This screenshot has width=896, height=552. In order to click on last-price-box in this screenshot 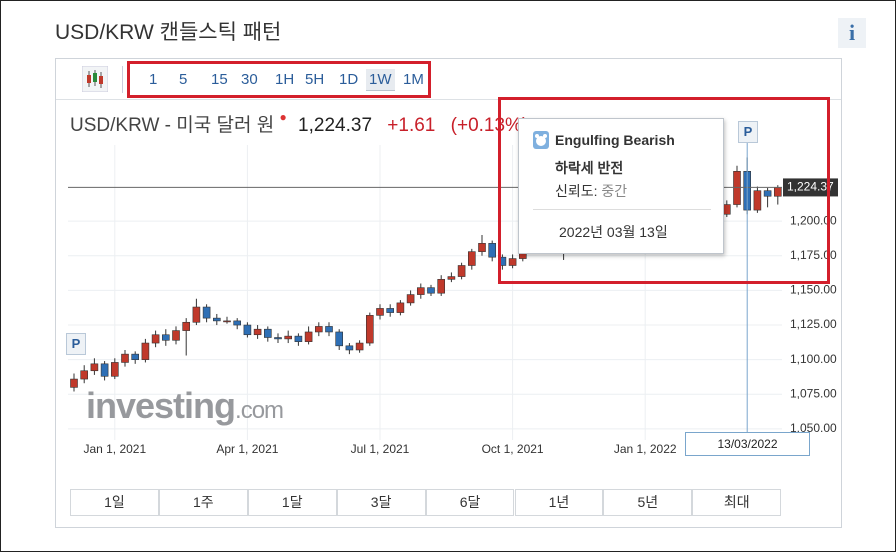, I will do `click(810, 187)`.